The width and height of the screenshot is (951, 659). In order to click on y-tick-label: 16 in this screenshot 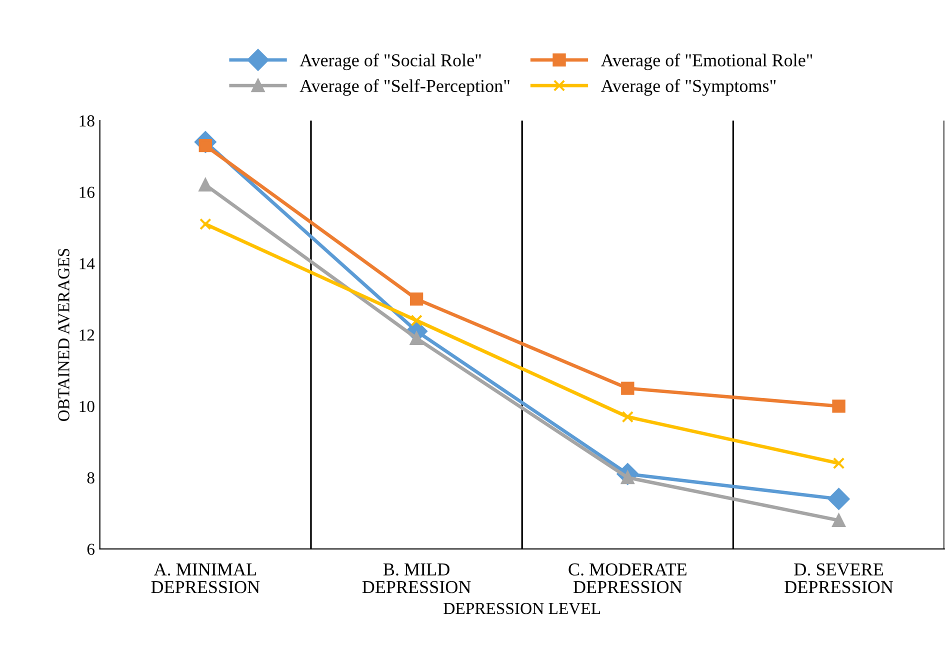, I will do `click(87, 192)`.